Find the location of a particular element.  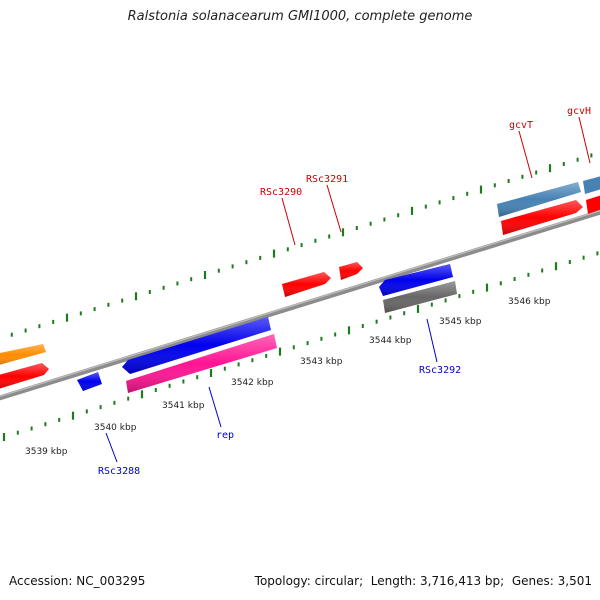

genes-label: Genes: is located at coordinates (532, 581).